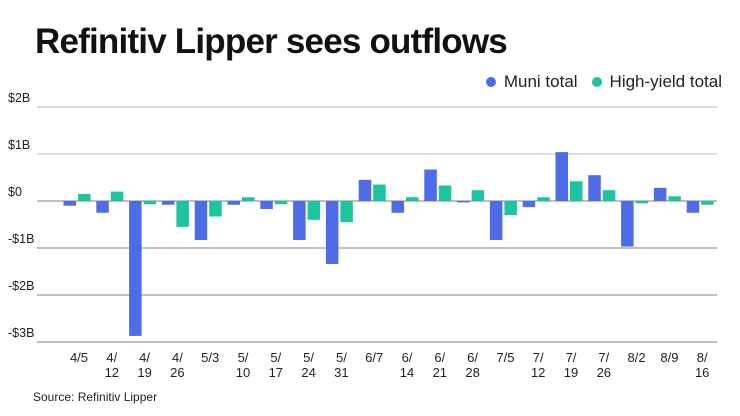 This screenshot has height=416, width=740. I want to click on x-tick-label: 8/16, so click(702, 365).